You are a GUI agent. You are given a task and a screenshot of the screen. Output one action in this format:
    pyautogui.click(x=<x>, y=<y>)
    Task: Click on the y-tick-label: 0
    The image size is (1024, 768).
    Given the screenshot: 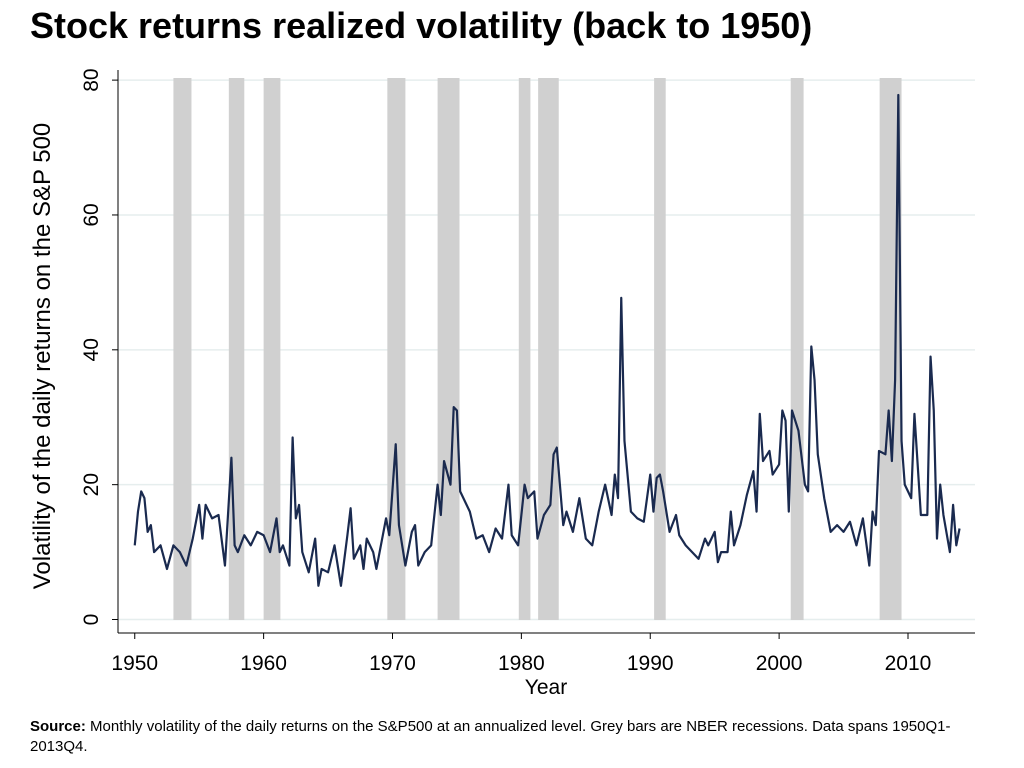 What is the action you would take?
    pyautogui.click(x=91, y=620)
    